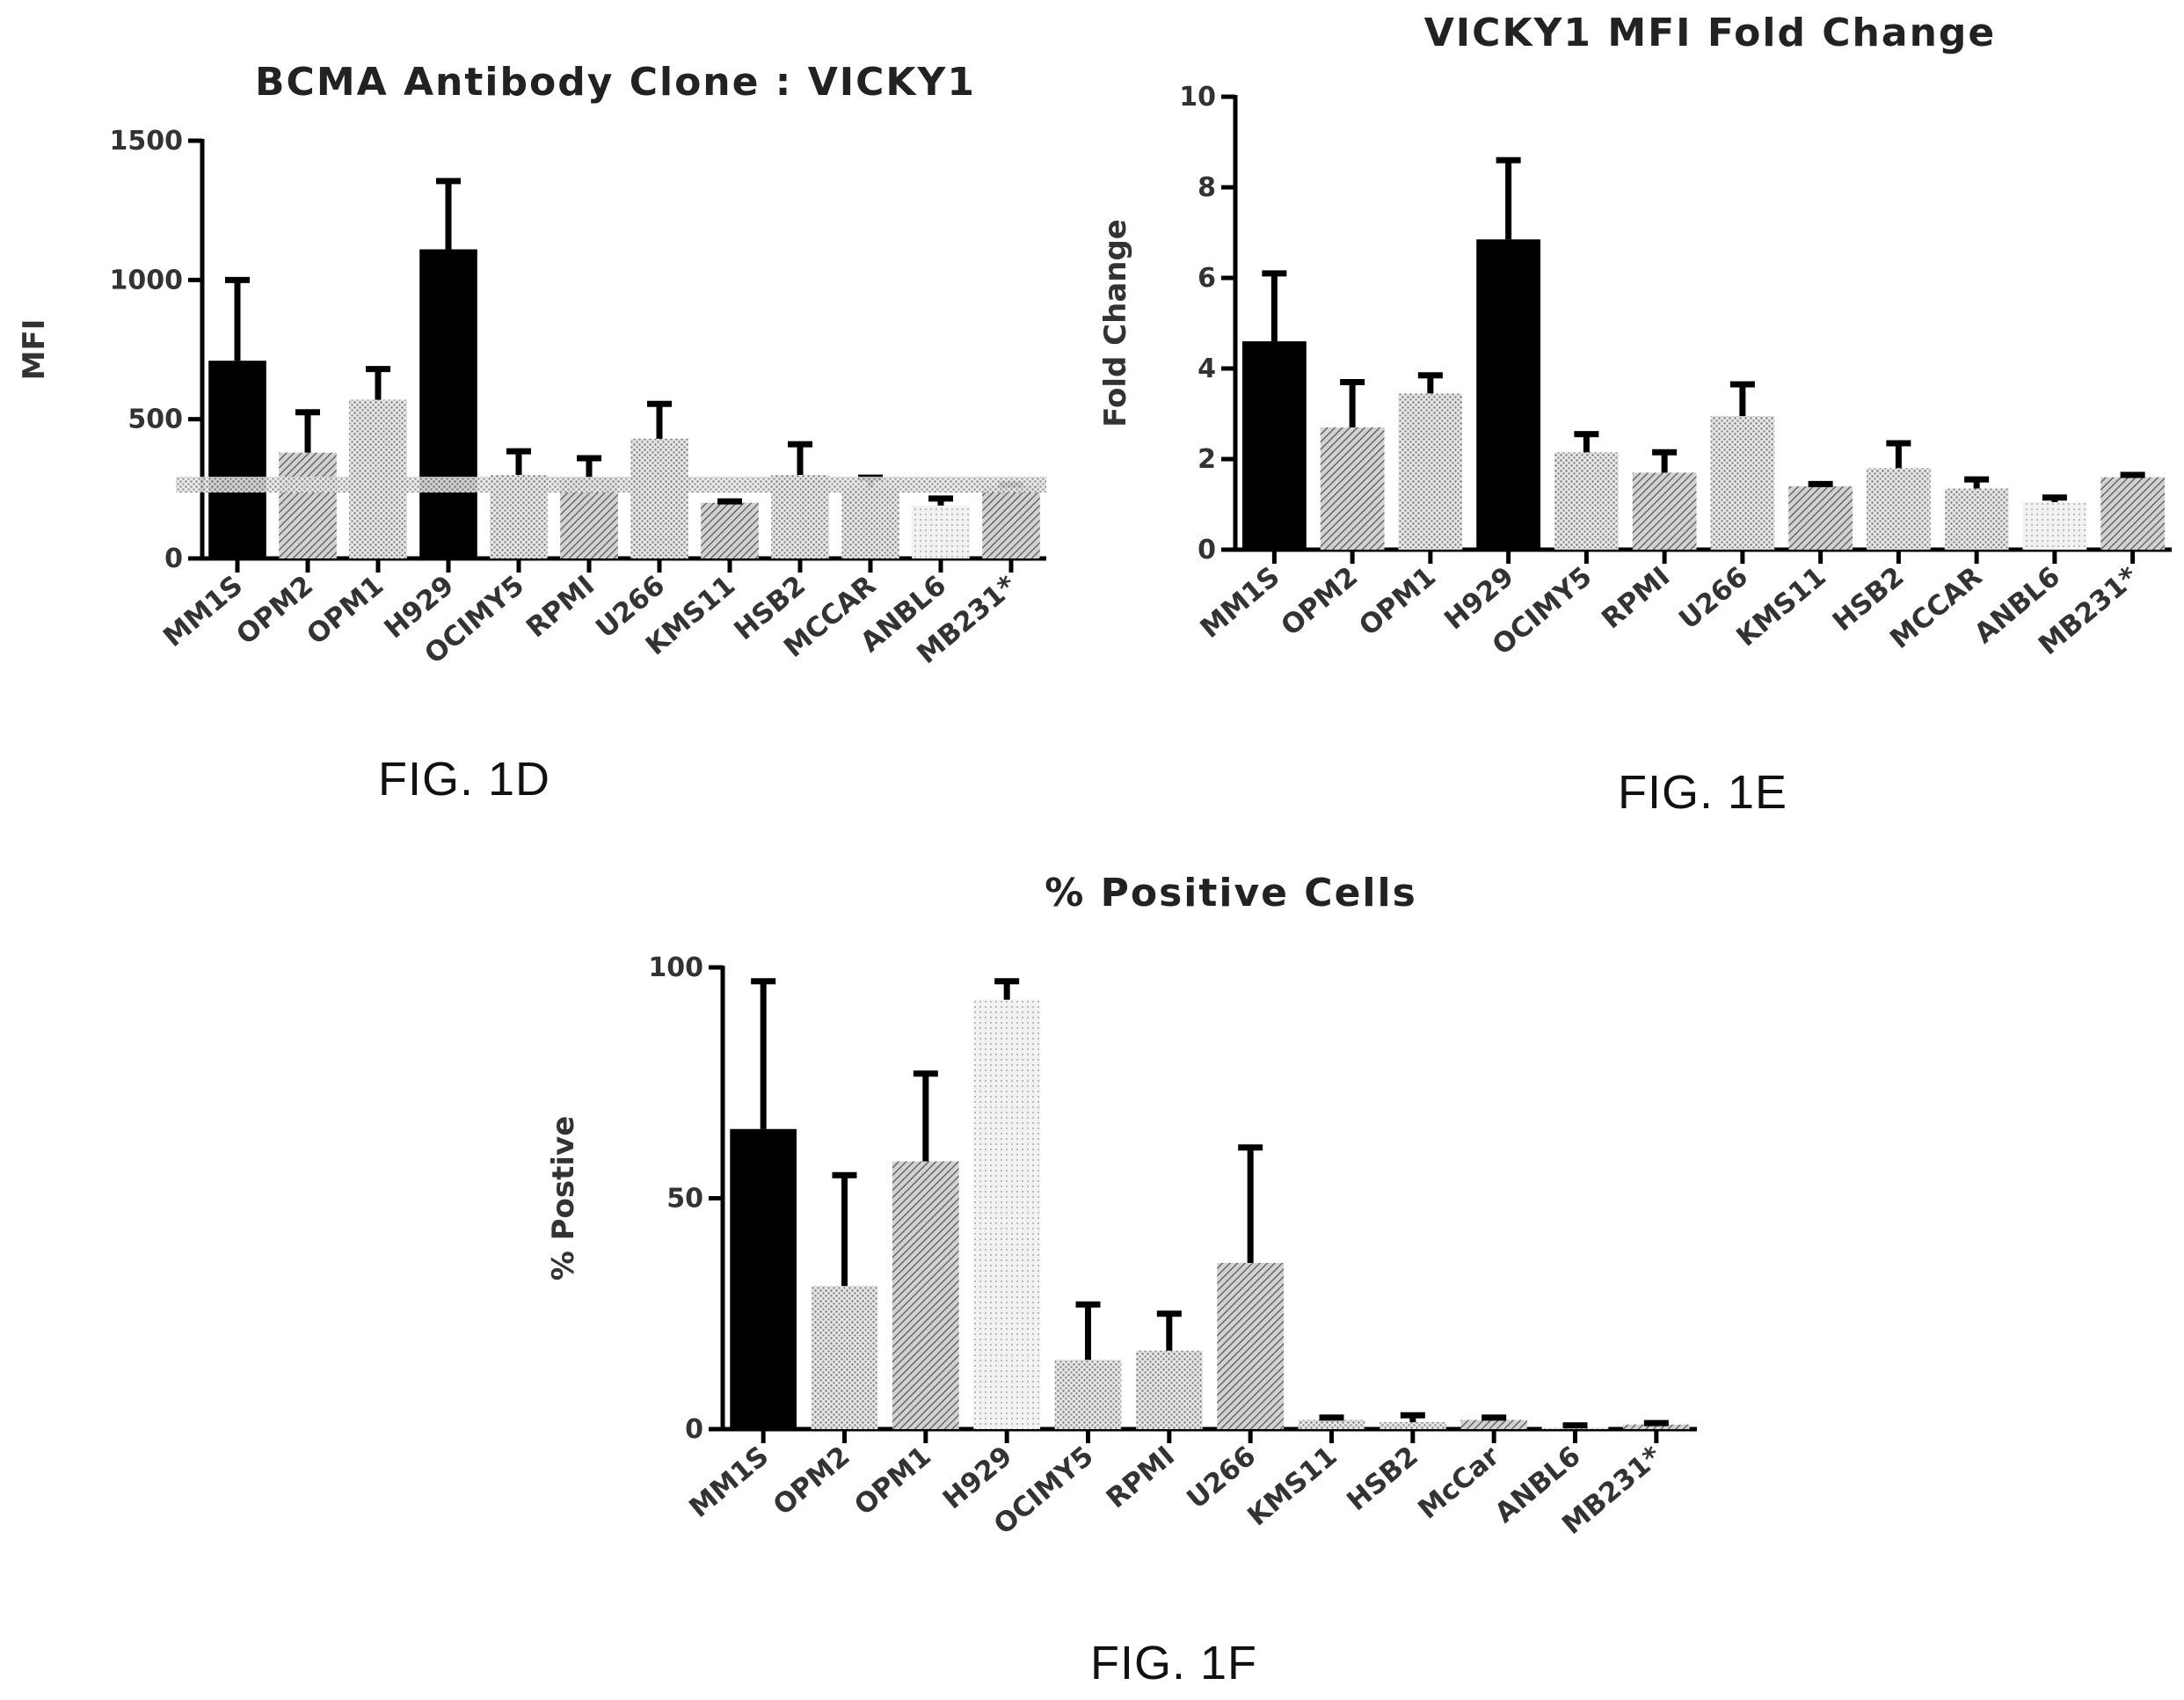  What do you see at coordinates (563, 1198) in the screenshot?
I see `y-axis-label: % Postive` at bounding box center [563, 1198].